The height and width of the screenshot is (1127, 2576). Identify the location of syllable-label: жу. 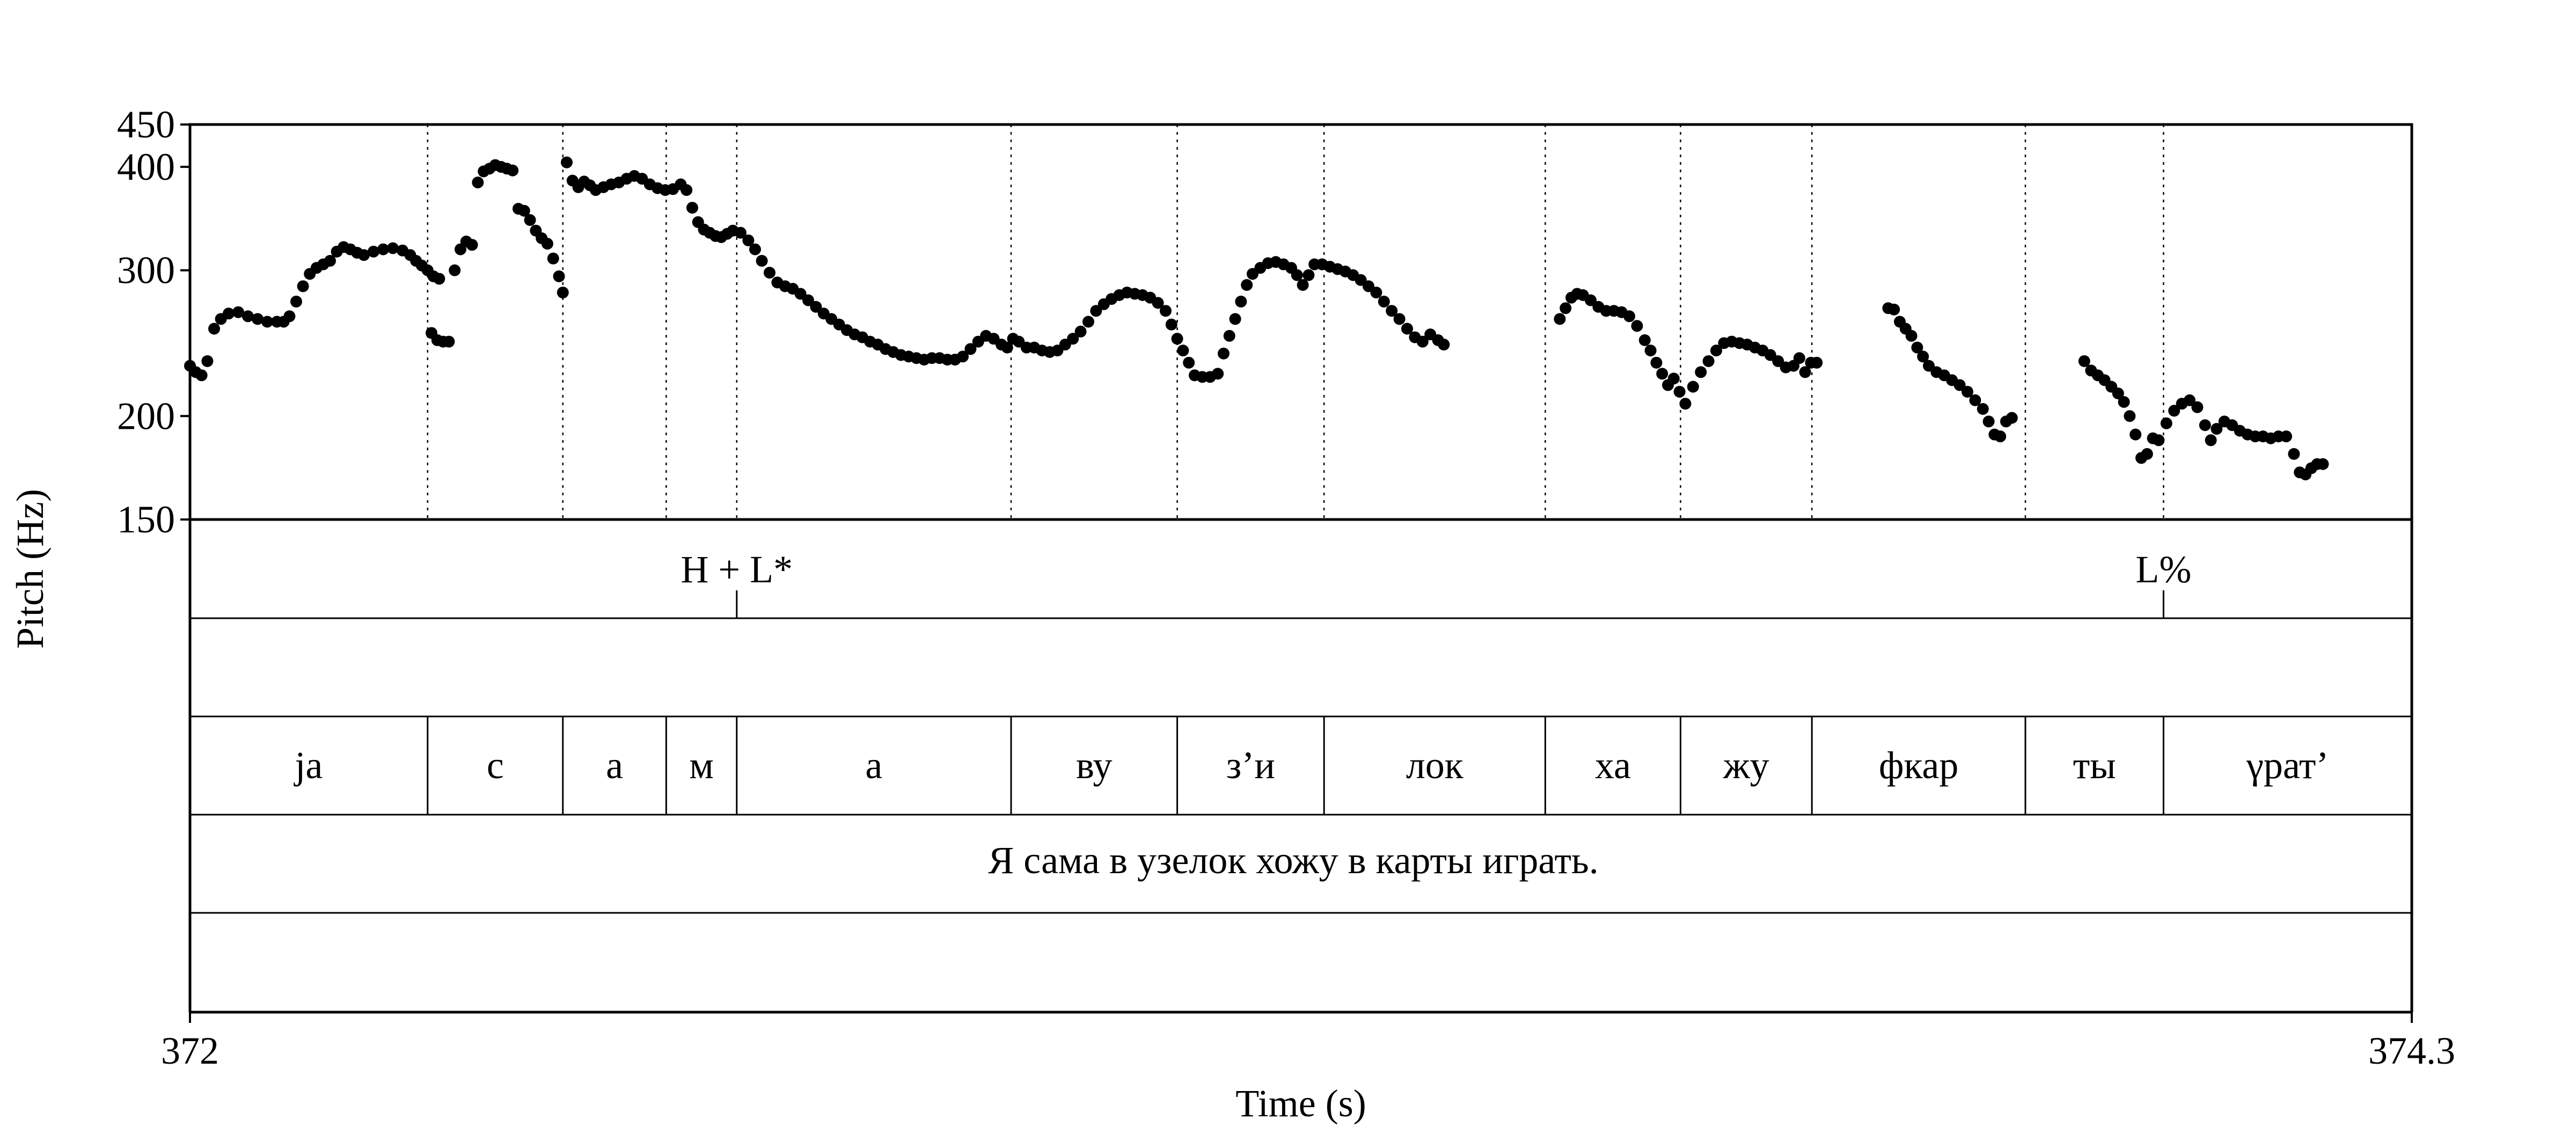
(1746, 765).